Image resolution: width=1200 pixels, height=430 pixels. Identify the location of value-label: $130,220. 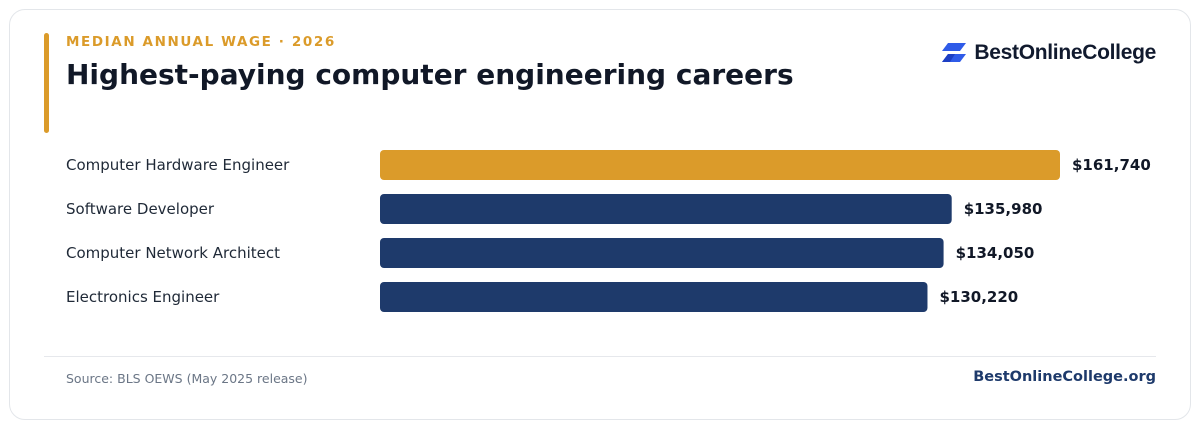
(978, 297).